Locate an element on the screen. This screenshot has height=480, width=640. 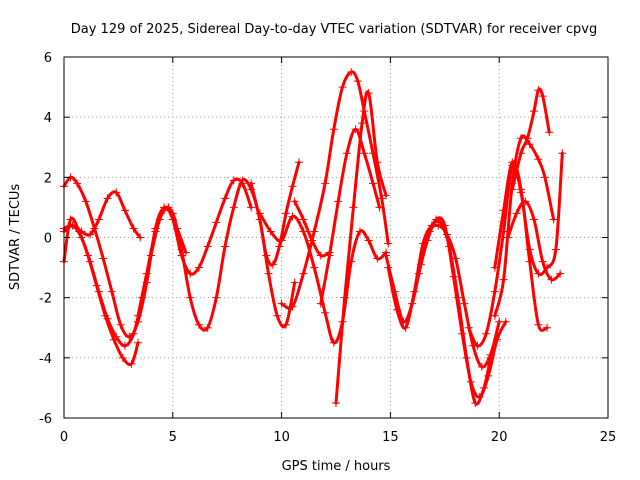
x-tick-label: 5 is located at coordinates (173, 437).